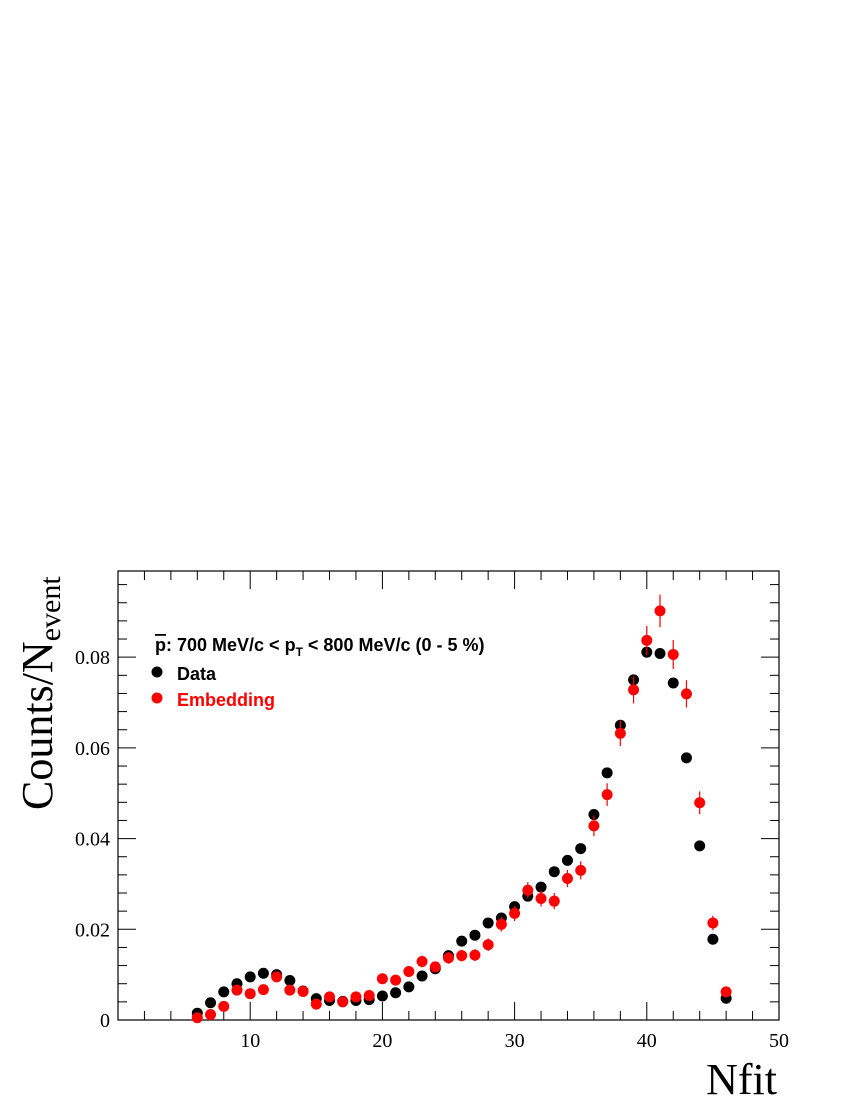 The width and height of the screenshot is (850, 1100). I want to click on legend-label-data: Data, so click(197, 674).